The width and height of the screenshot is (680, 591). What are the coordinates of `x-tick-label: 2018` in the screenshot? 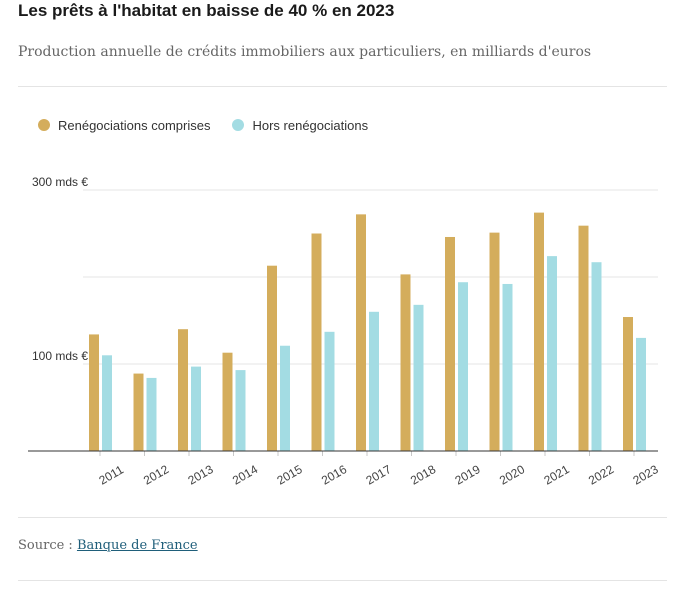 It's located at (423, 475).